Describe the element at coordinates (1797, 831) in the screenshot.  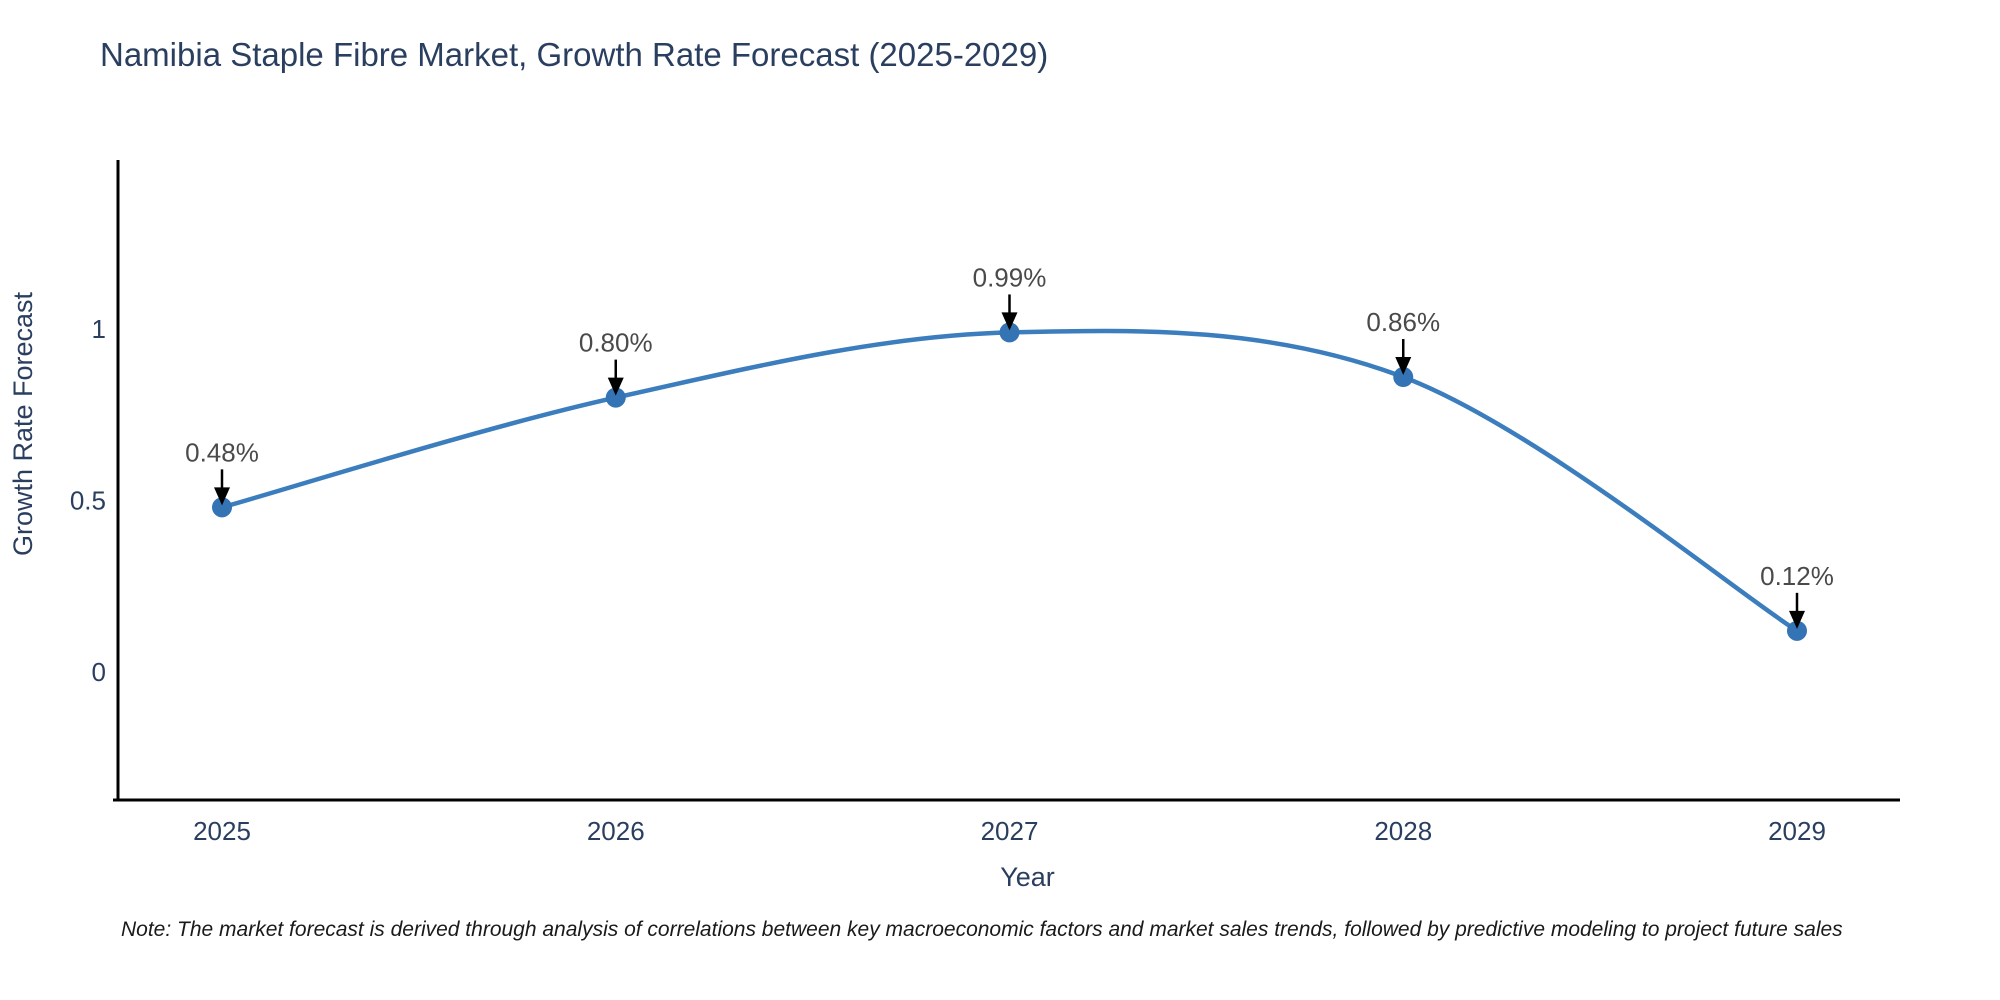
I see `x-tick-label: 2029` at that location.